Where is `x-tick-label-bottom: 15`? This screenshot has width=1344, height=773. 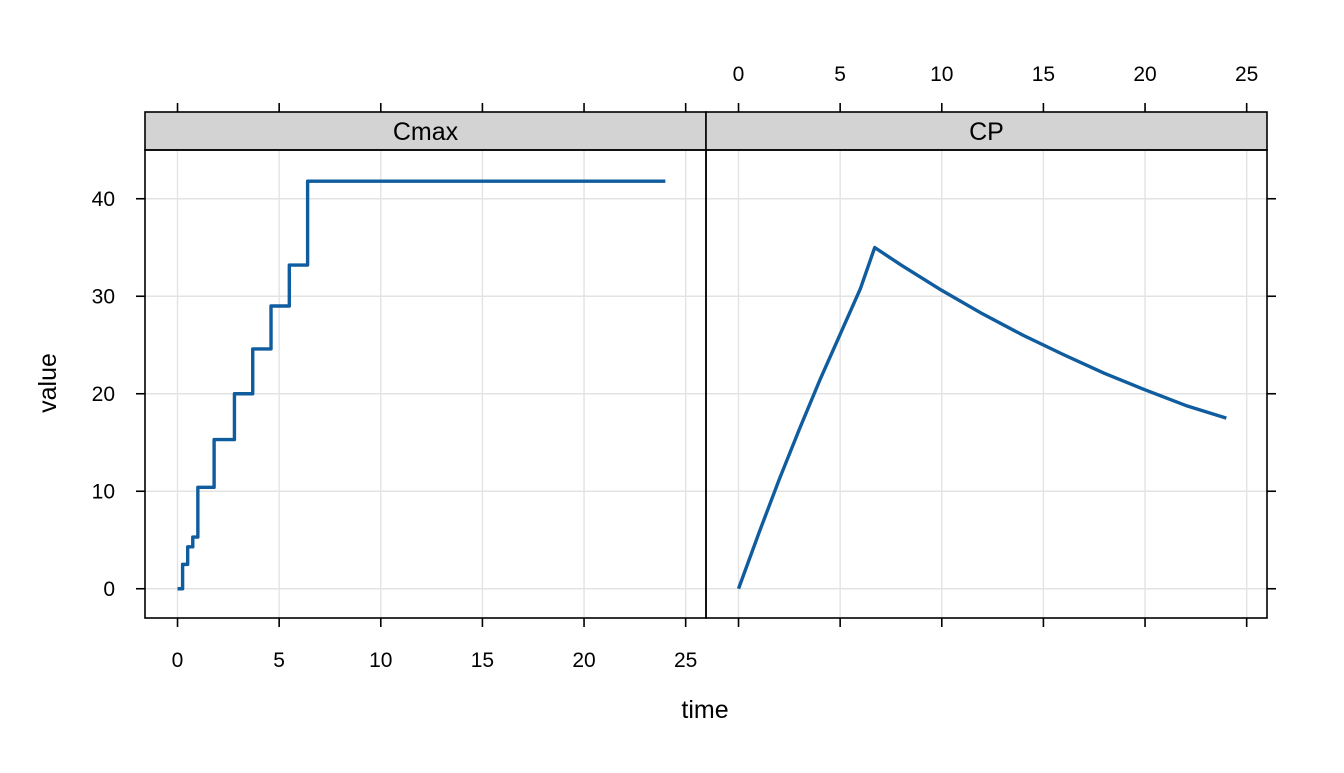 x-tick-label-bottom: 15 is located at coordinates (482, 660).